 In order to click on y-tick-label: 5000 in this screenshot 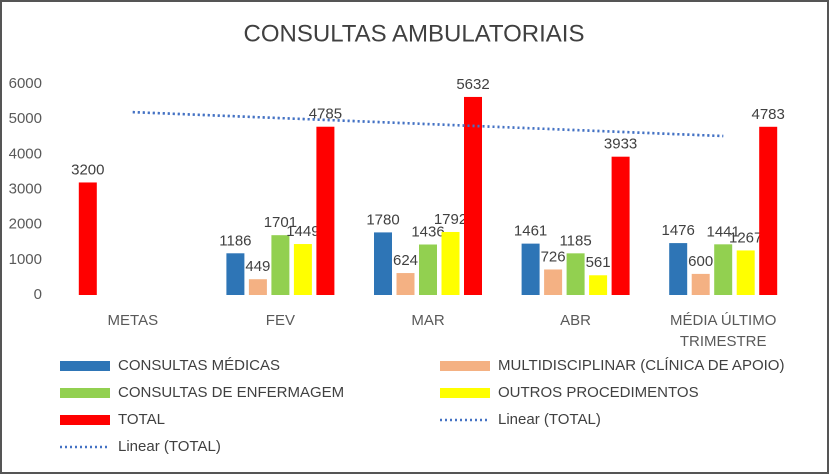, I will do `click(25, 118)`.